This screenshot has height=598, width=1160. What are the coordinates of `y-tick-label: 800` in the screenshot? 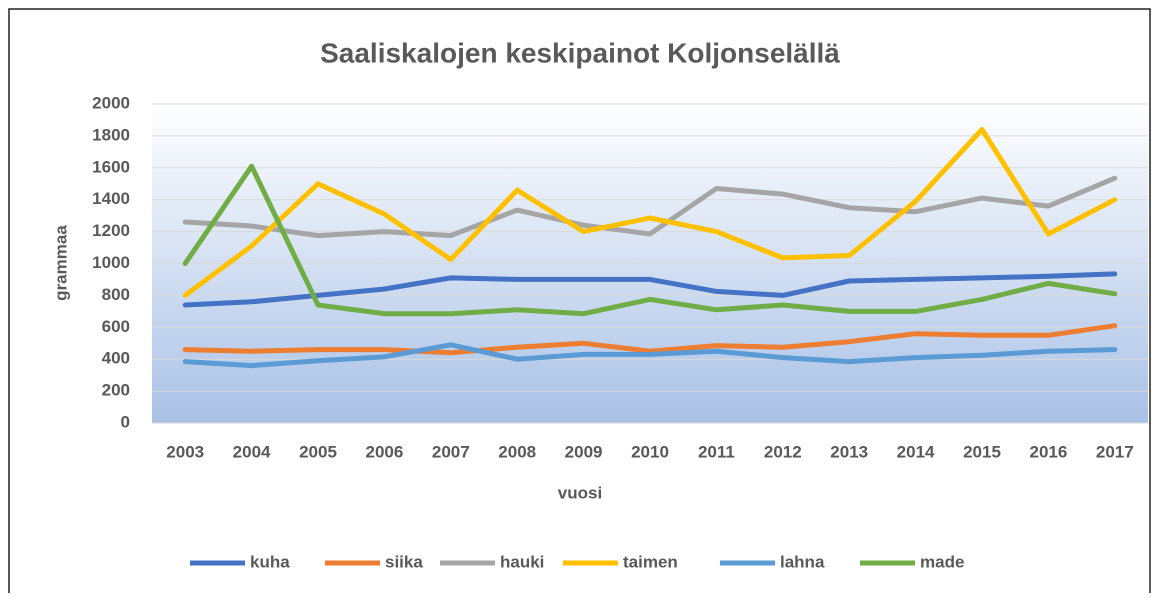 It's located at (116, 294).